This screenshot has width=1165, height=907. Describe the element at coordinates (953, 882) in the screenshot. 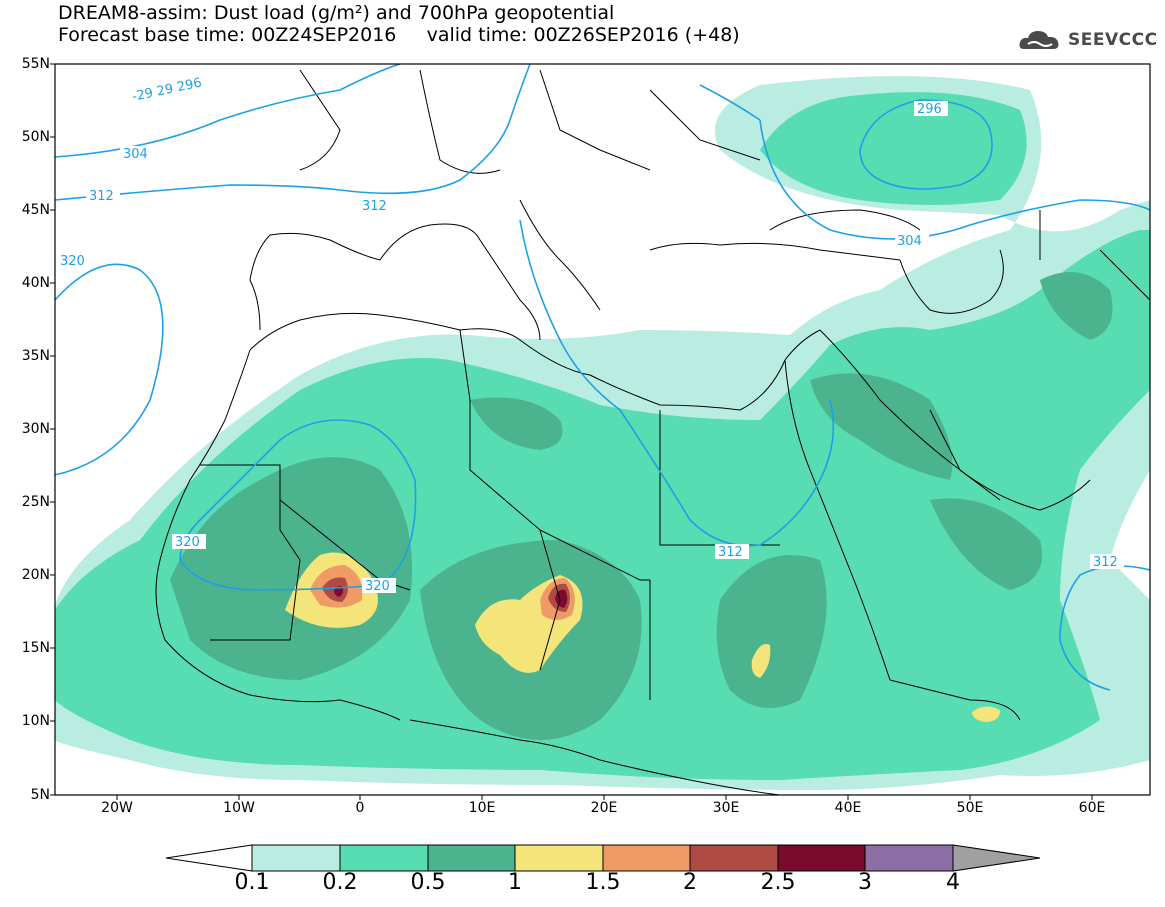

I see `colorbar-level-label: 4` at that location.